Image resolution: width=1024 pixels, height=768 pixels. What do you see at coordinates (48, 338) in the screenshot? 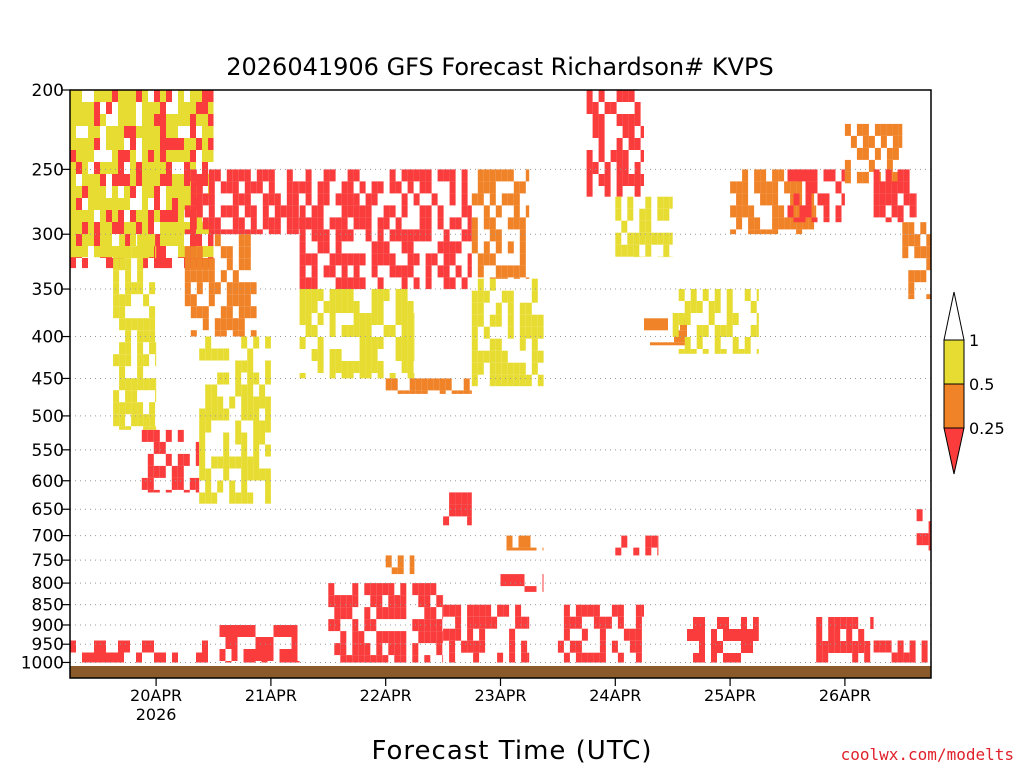
I see `y-tick-label: 400` at bounding box center [48, 338].